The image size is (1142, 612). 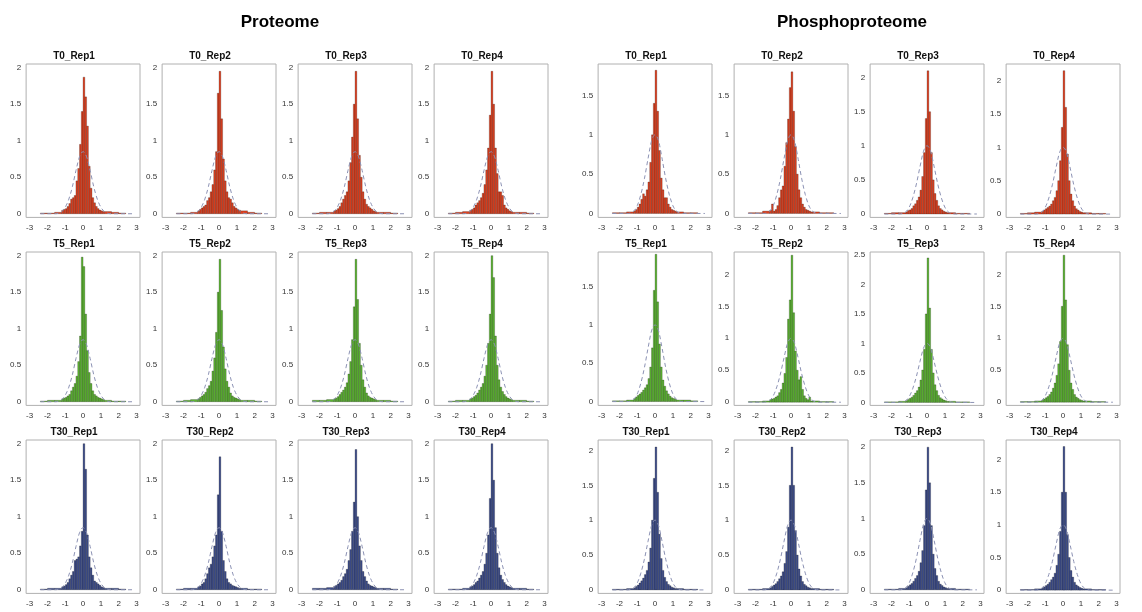 What do you see at coordinates (918, 243) in the screenshot?
I see `chart-title: T5_Rep3` at bounding box center [918, 243].